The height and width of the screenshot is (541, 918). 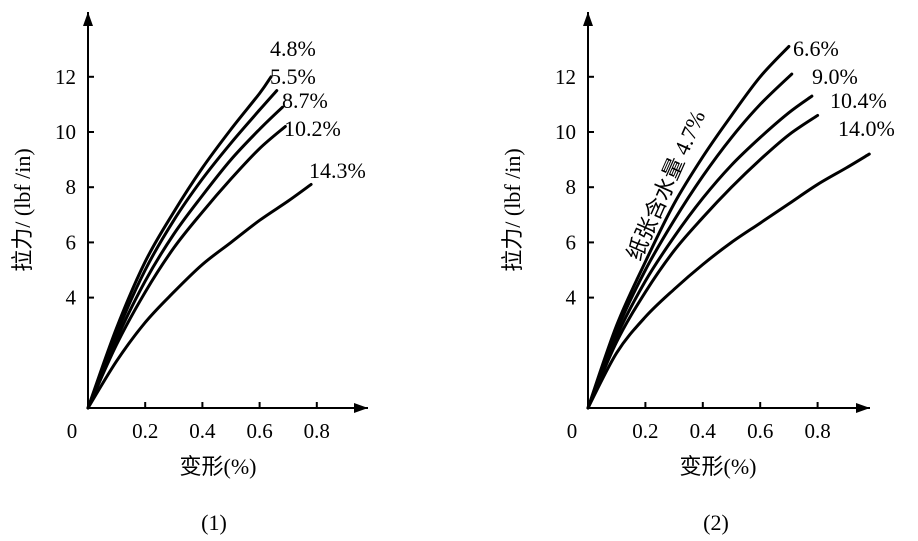 I want to click on series-label: 6.6%, so click(x=816, y=48).